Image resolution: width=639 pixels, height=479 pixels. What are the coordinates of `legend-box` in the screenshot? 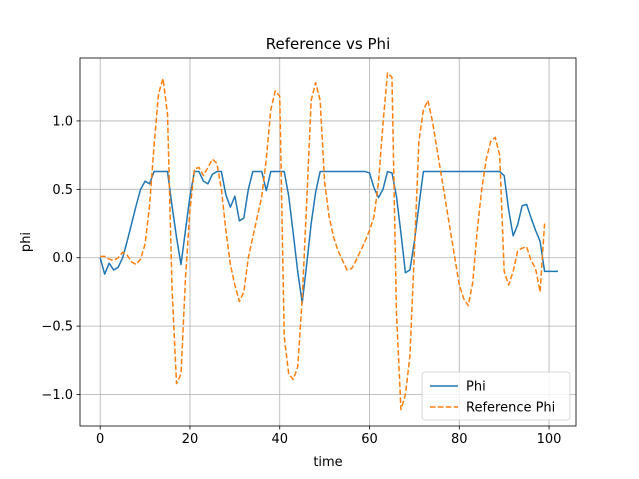 It's located at (496, 396).